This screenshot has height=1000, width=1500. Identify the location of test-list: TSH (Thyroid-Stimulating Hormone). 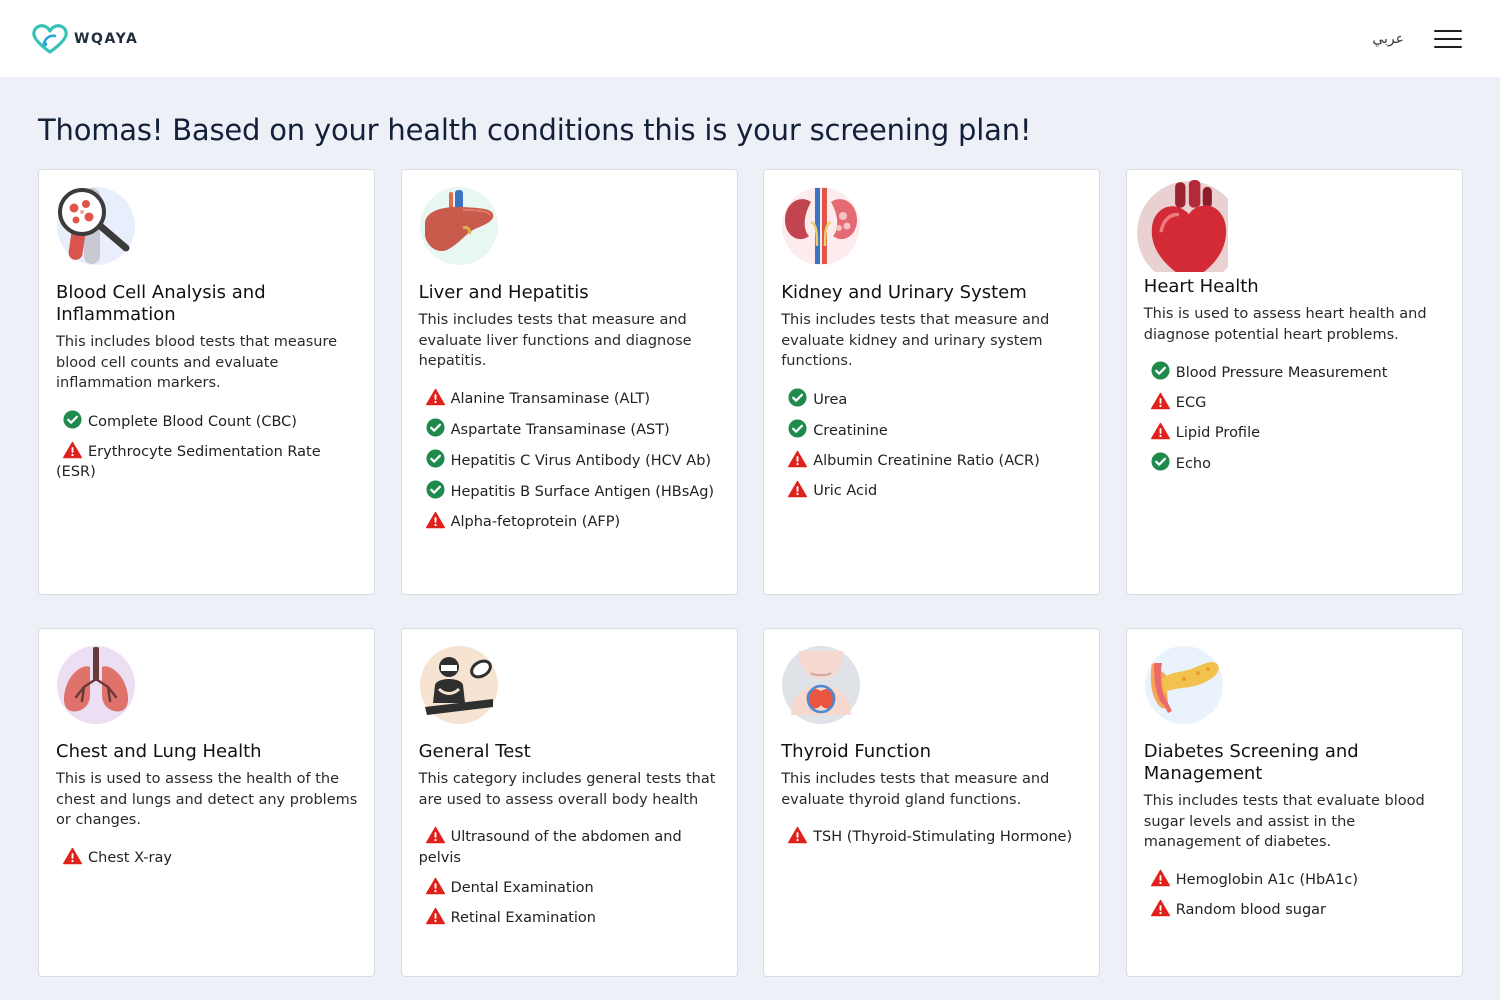
(932, 837).